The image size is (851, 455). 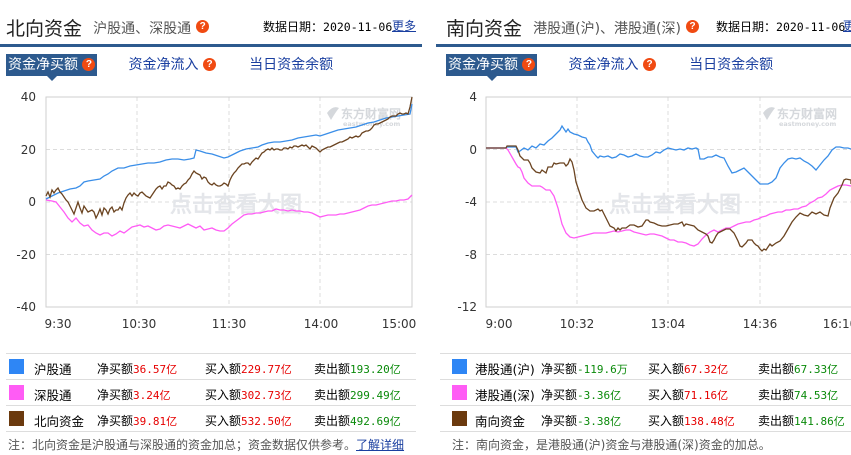 What do you see at coordinates (798, 369) in the screenshot?
I see `sell-amount: 卖出额67.33亿` at bounding box center [798, 369].